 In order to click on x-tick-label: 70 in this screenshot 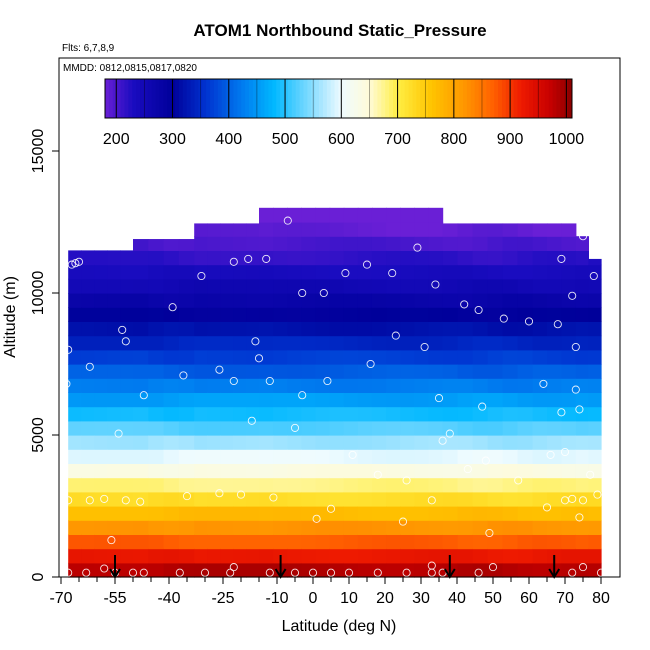, I will do `click(565, 598)`.